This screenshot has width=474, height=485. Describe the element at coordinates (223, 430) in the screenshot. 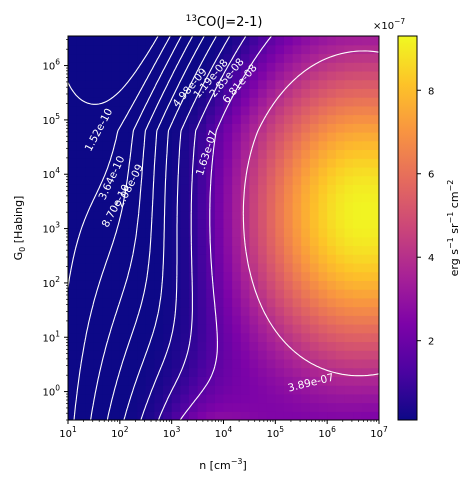

I see `x-axis: 101 102 103 104 105 106 107` at that location.